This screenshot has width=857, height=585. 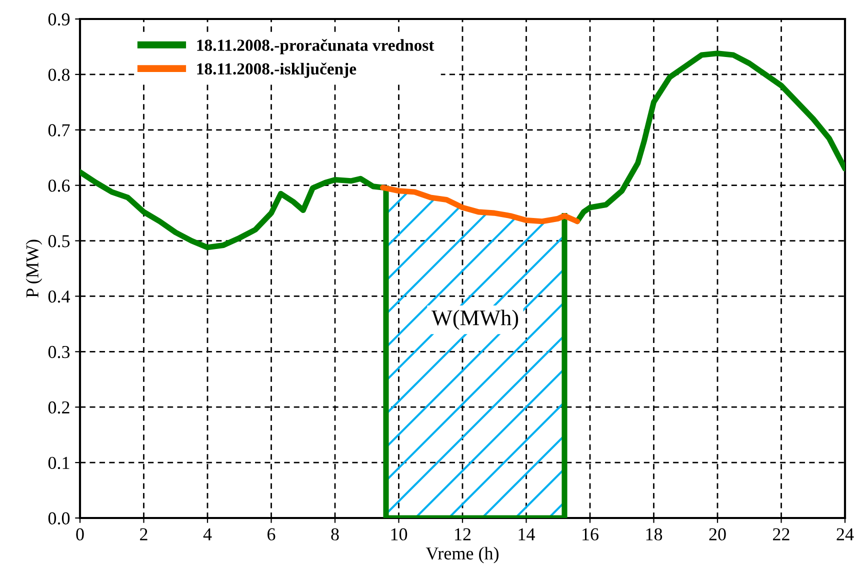 I want to click on x-tick-label: 6, so click(x=272, y=534).